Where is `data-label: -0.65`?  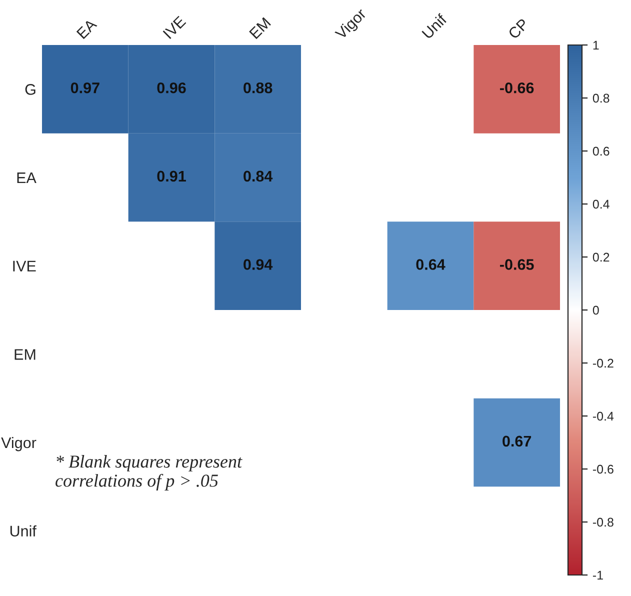
data-label: -0.65 is located at coordinates (517, 264).